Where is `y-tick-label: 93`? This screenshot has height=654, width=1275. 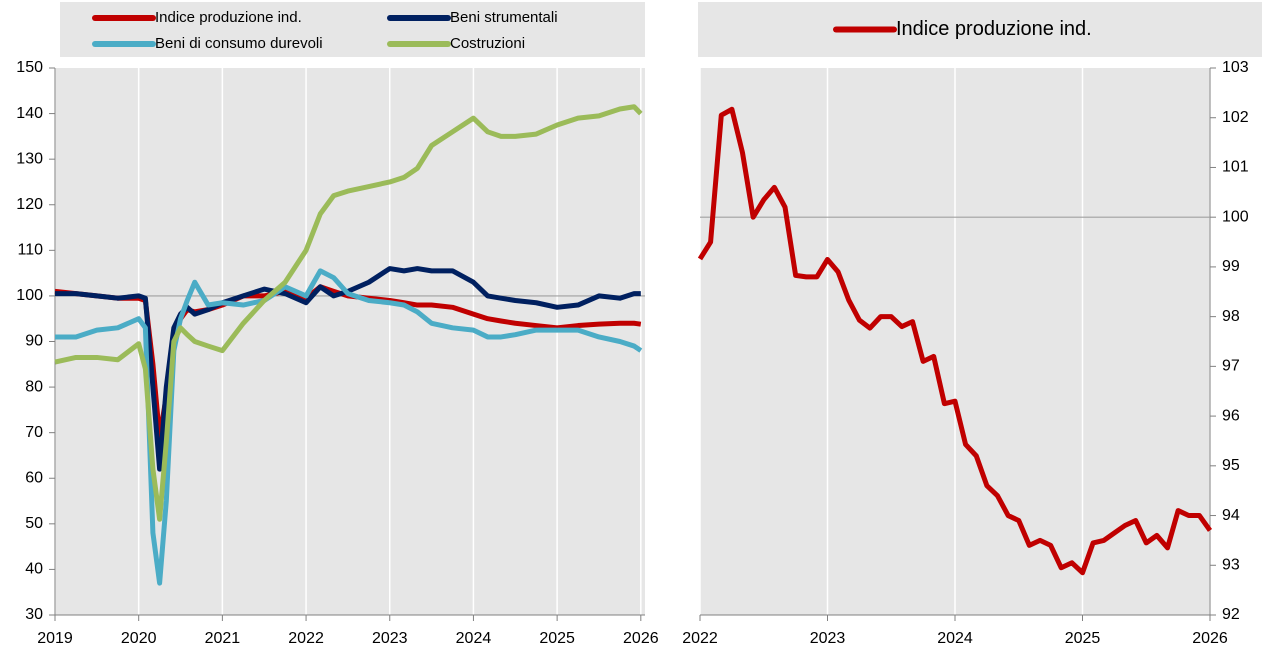
y-tick-label: 93 is located at coordinates (1231, 564).